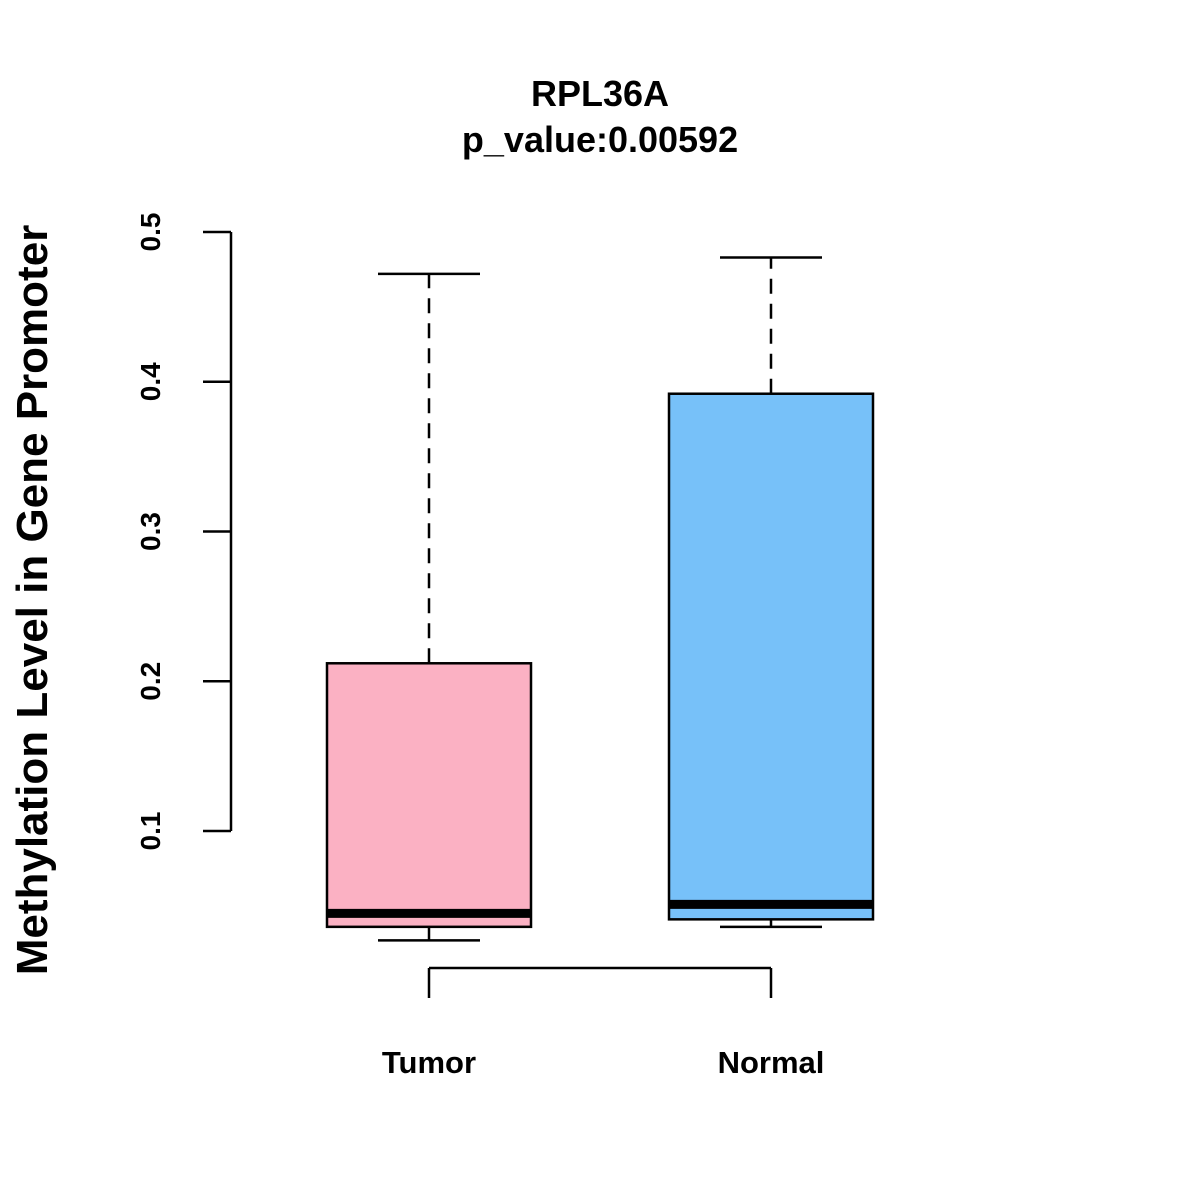 This screenshot has height=1200, width=1200. What do you see at coordinates (150, 681) in the screenshot?
I see `y-tick-label: 0.2` at bounding box center [150, 681].